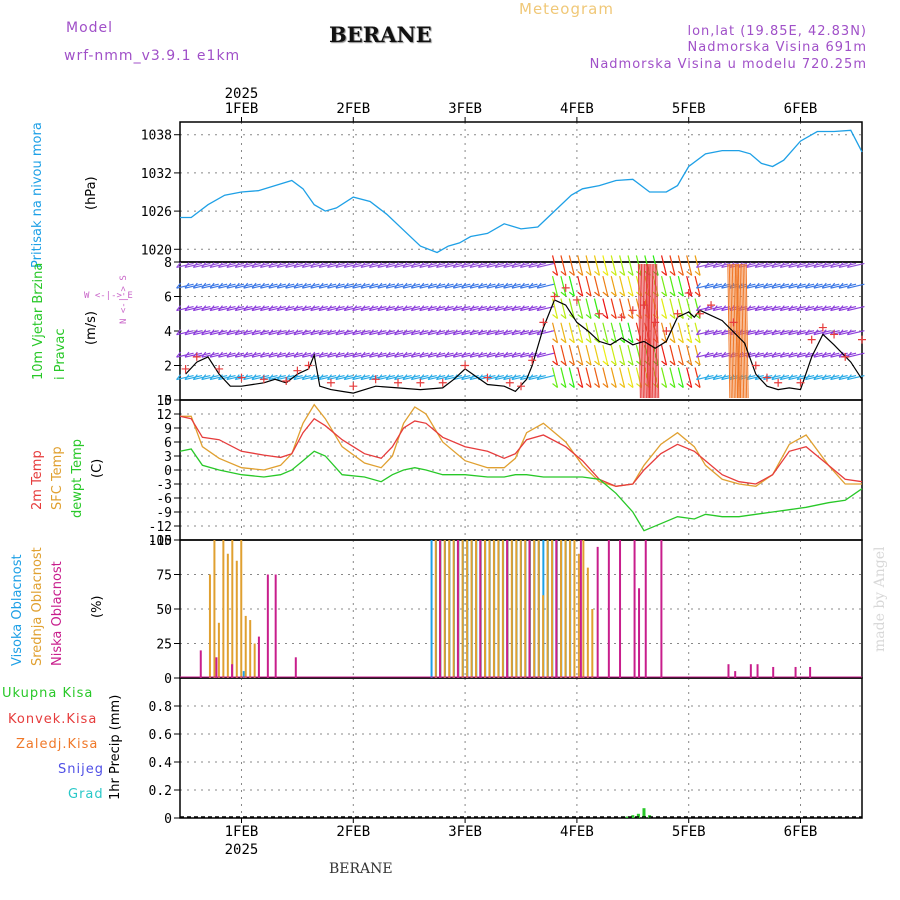  What do you see at coordinates (156, 136) in the screenshot?
I see `ytick-label-pressure: 1038` at bounding box center [156, 136].